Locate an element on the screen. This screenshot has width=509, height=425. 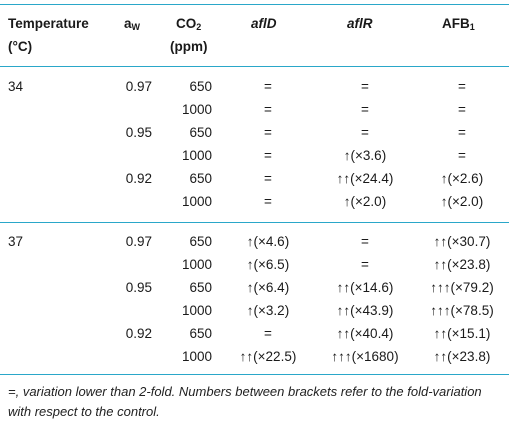
header-co2-unit: (ppm) is located at coordinates (189, 46).